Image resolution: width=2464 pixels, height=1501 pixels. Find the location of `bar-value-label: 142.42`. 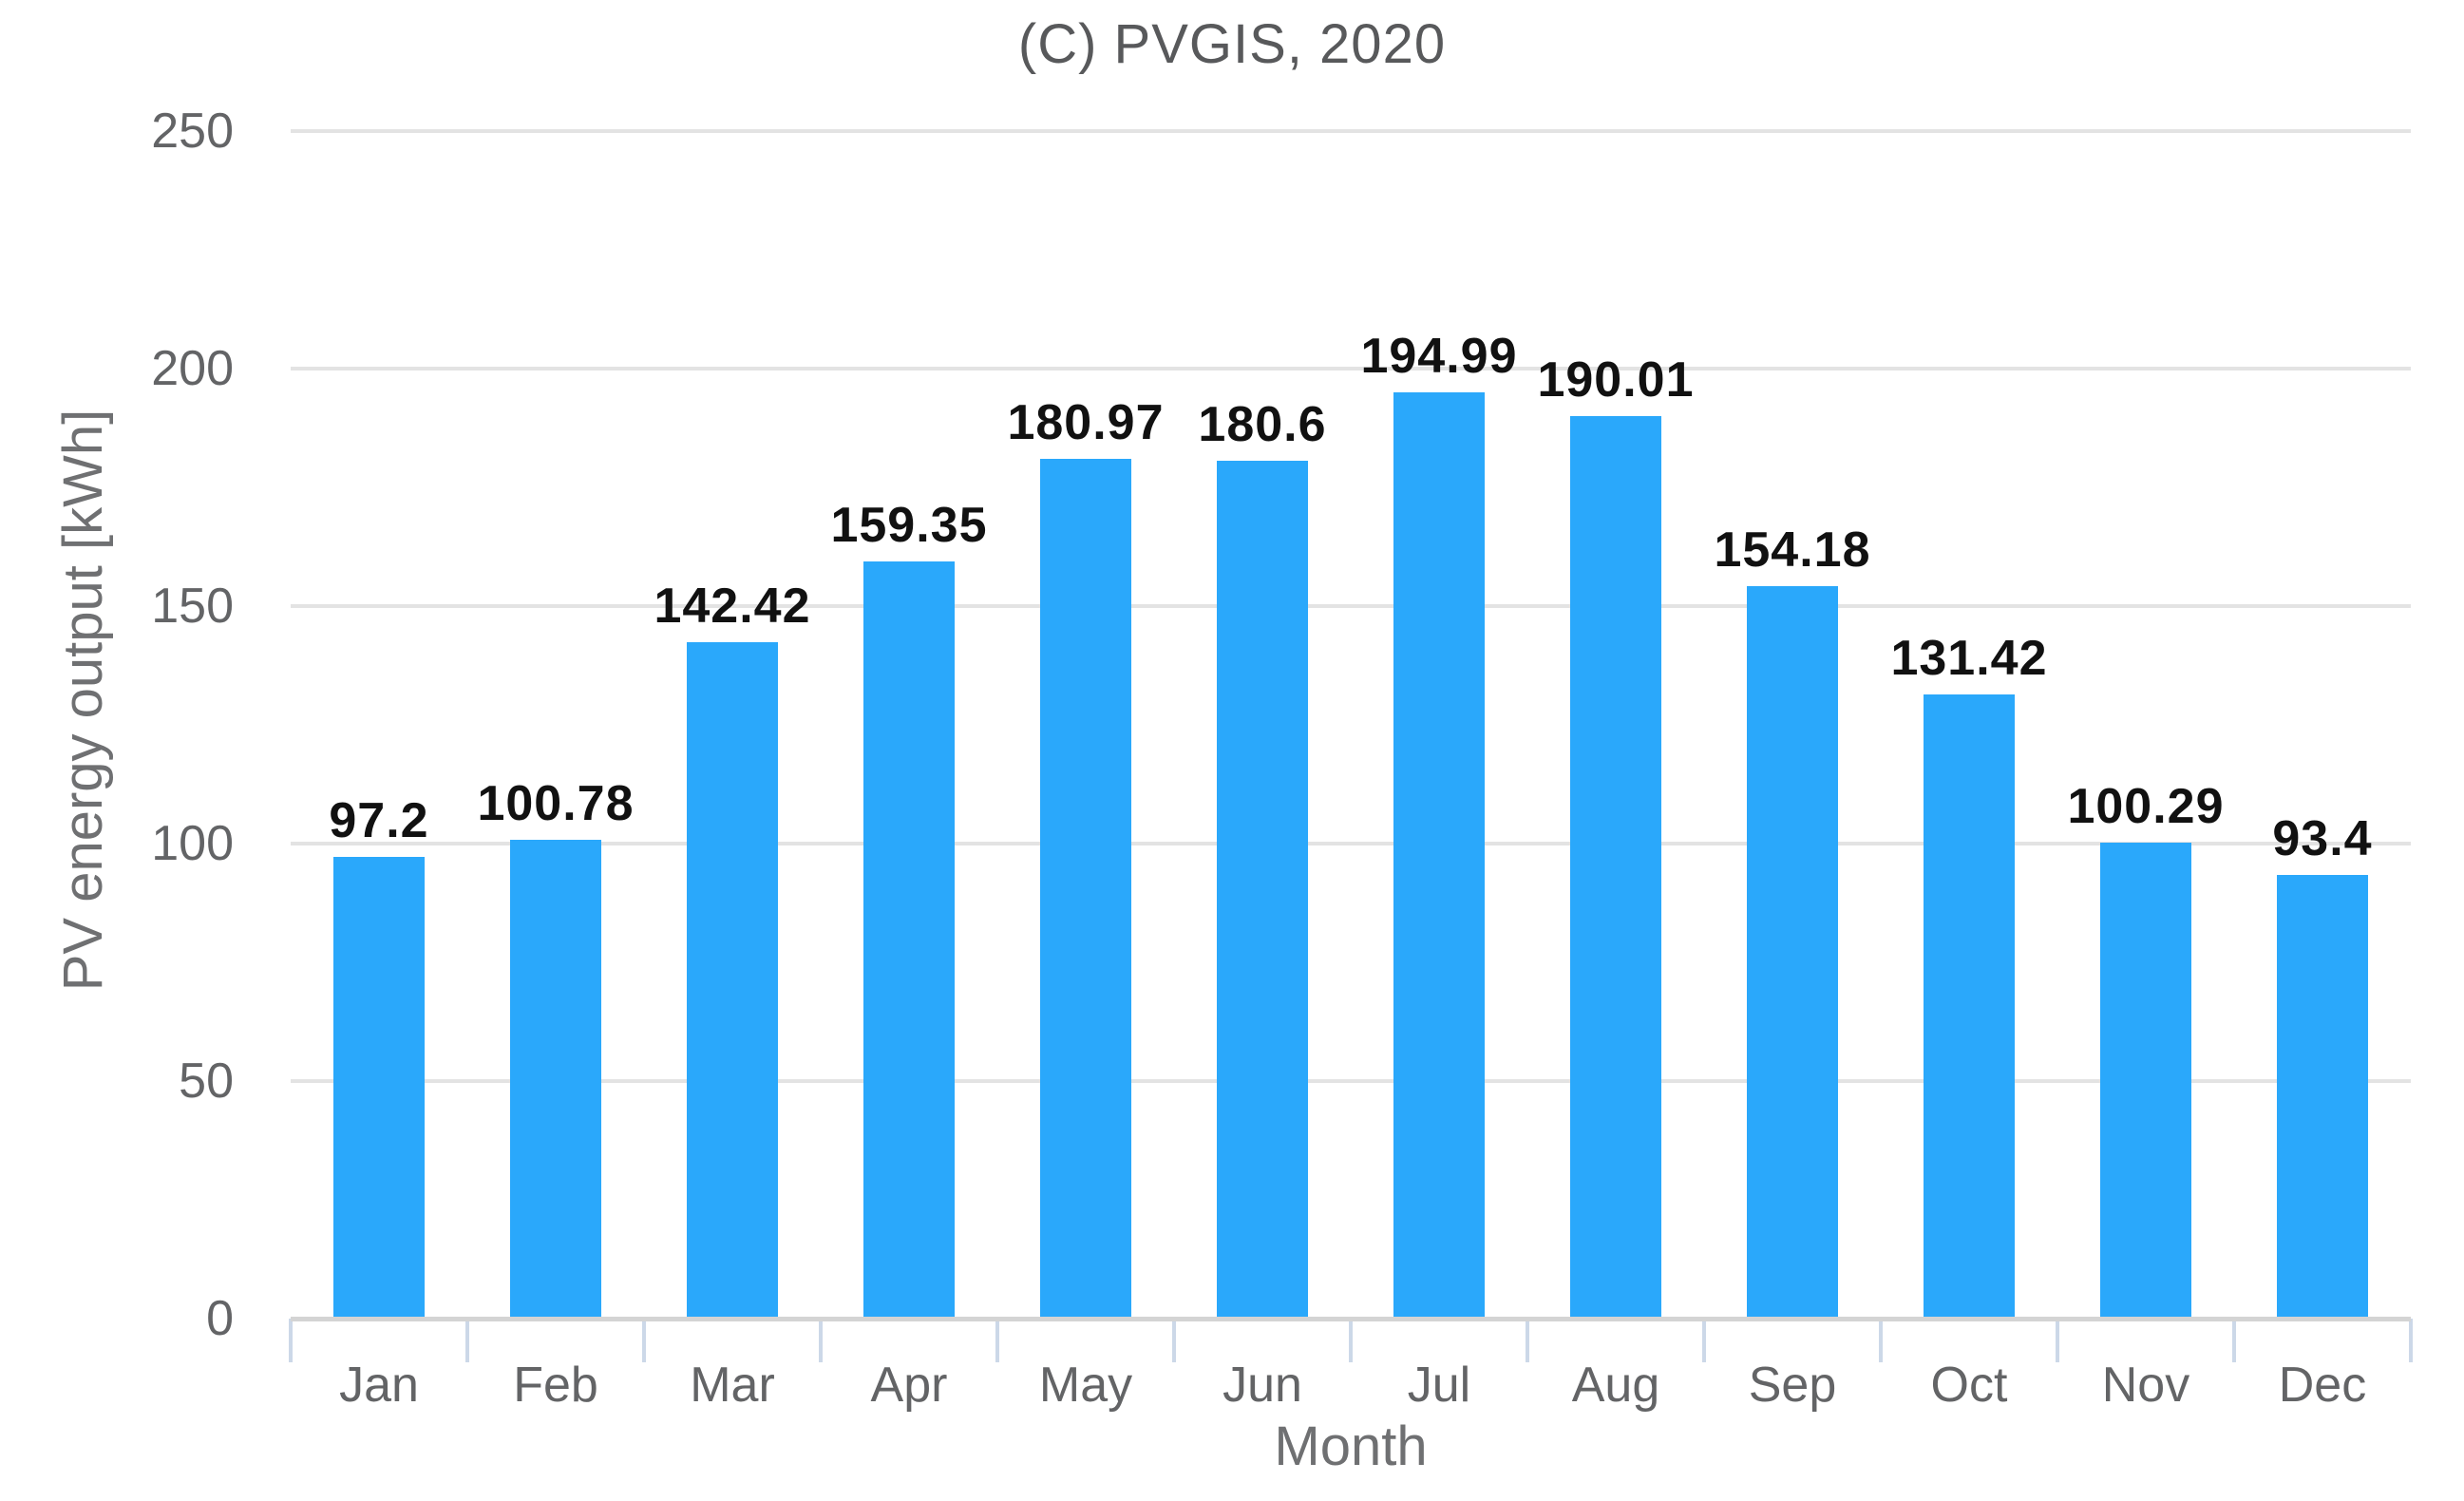

bar-value-label: 142.42 is located at coordinates (732, 606).